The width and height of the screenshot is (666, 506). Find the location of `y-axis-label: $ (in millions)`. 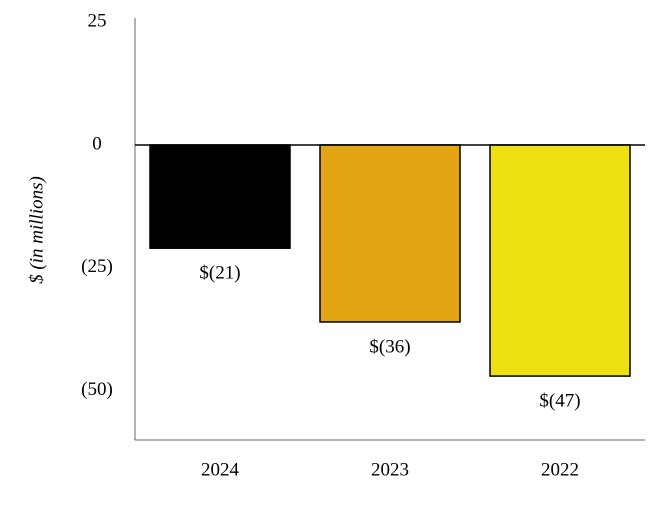

y-axis-label: $ (in millions) is located at coordinates (36, 230).